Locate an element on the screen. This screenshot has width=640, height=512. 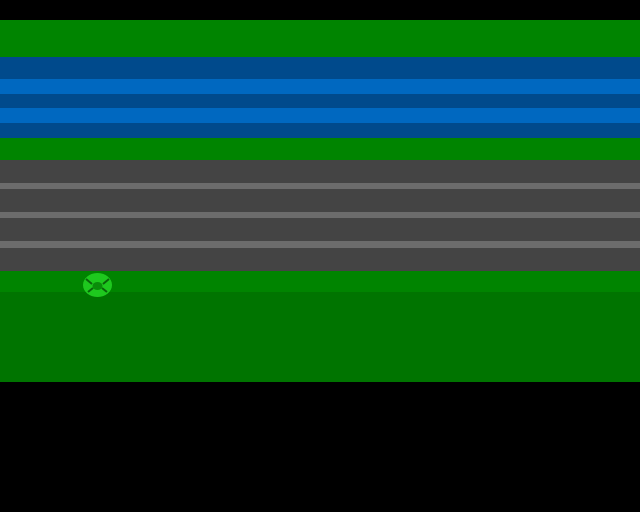
frog-legs is located at coordinates (97, 285).